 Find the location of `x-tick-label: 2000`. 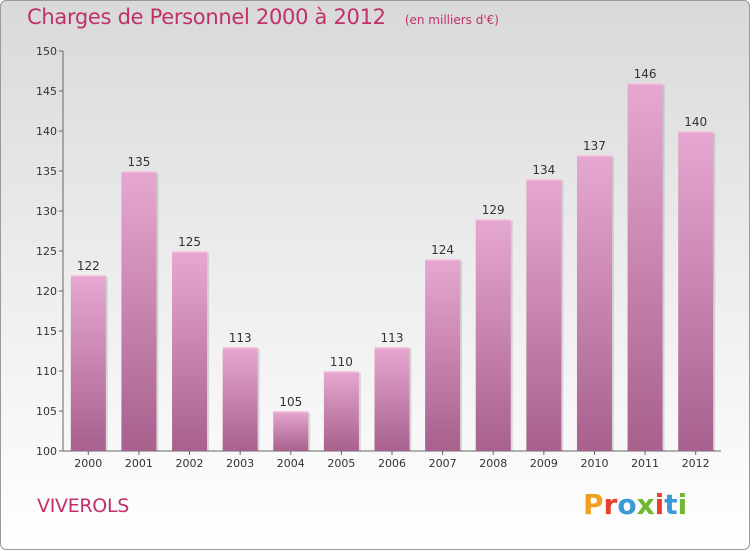

x-tick-label: 2000 is located at coordinates (88, 463).